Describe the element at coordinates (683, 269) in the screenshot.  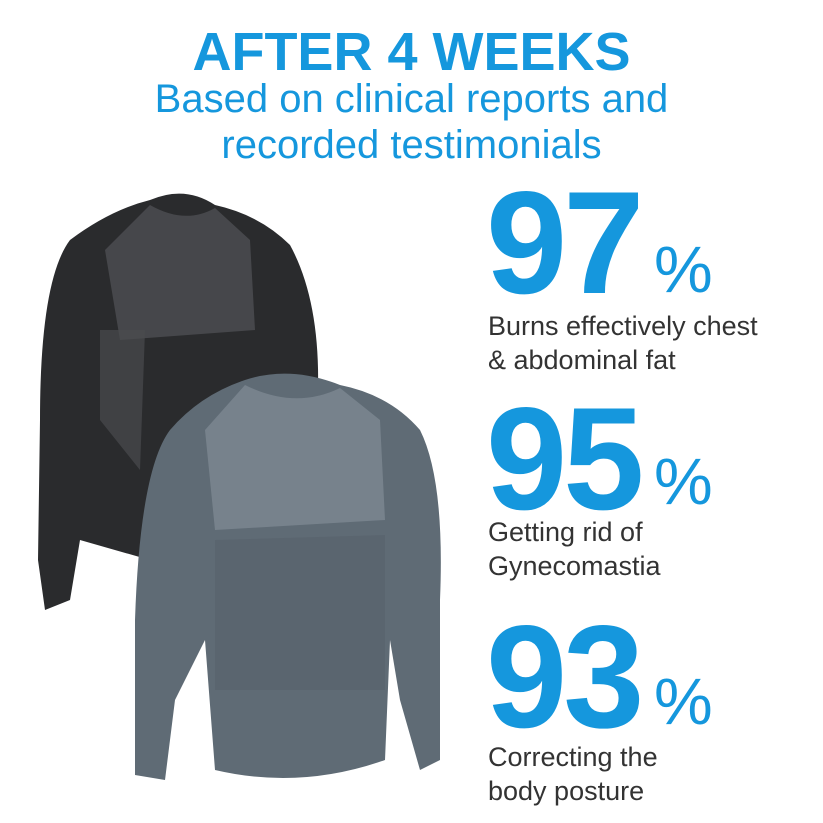
I see `stat-unit-1: %` at that location.